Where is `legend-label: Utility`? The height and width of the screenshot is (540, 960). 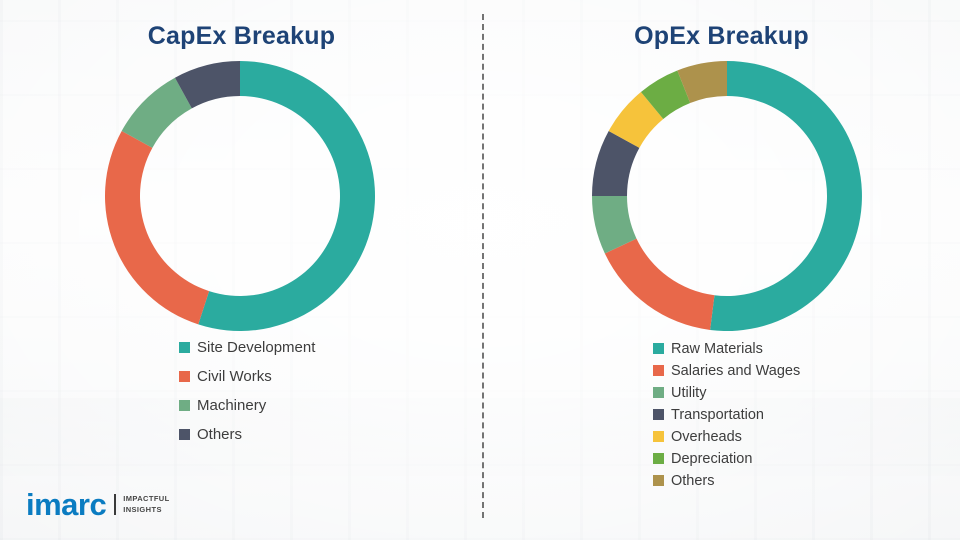 legend-label: Utility is located at coordinates (689, 392).